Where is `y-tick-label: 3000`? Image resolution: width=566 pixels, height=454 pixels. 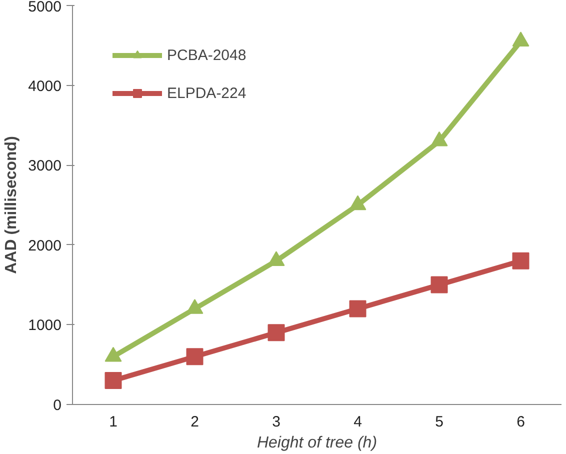
y-tick-label: 3000 is located at coordinates (45, 166).